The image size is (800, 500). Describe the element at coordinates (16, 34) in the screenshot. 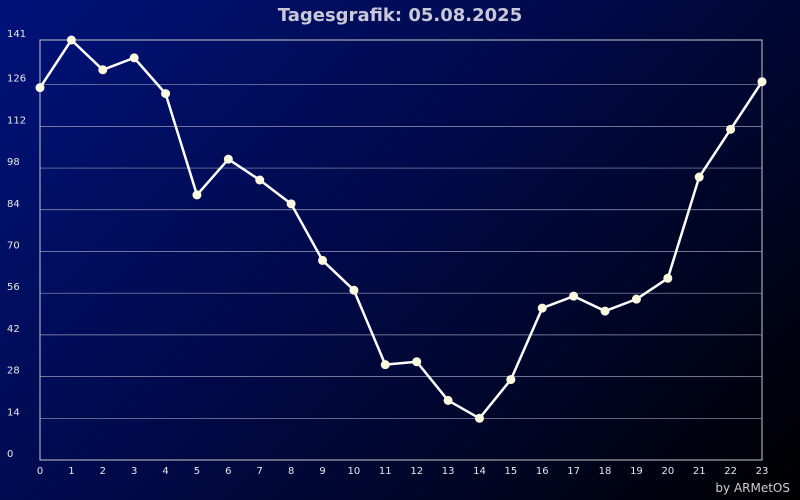

I see `y-tick-label: 141` at that location.